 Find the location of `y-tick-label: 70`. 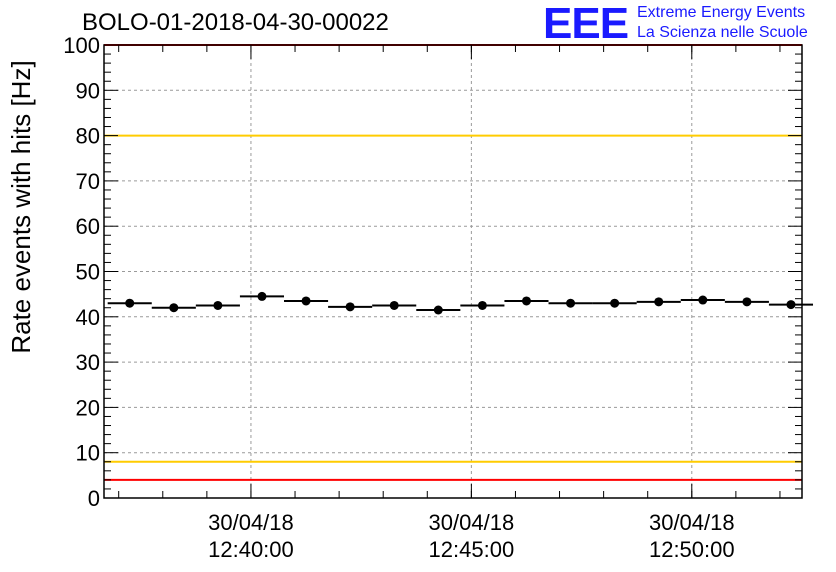

y-tick-label: 70 is located at coordinates (88, 181).